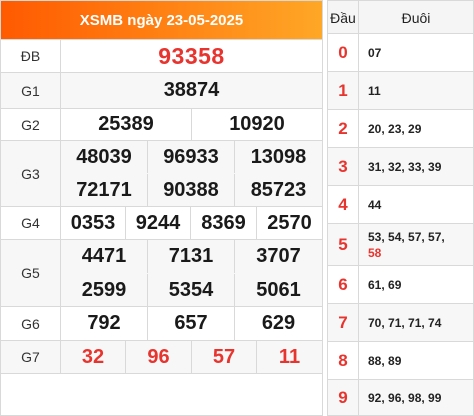 This screenshot has height=416, width=474. Describe the element at coordinates (31, 90) in the screenshot. I see `prize-label: G1` at that location.